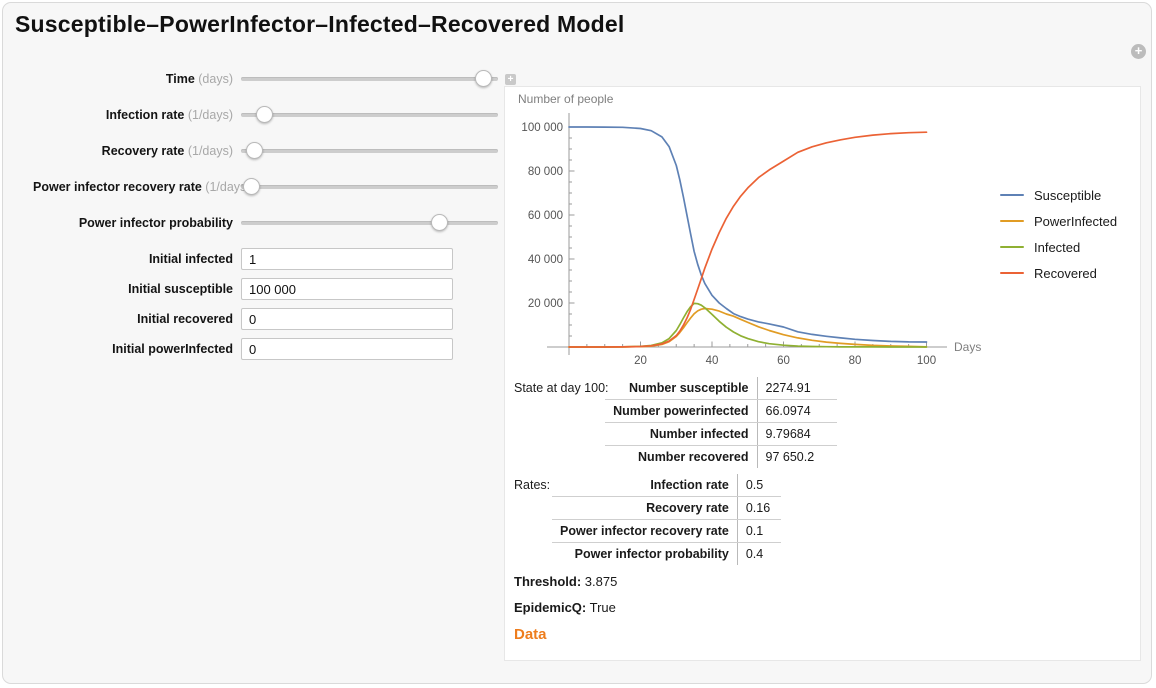 This screenshot has width=1156, height=688. Describe the element at coordinates (180, 289) in the screenshot. I see `field-label: Initial susceptible` at that location.